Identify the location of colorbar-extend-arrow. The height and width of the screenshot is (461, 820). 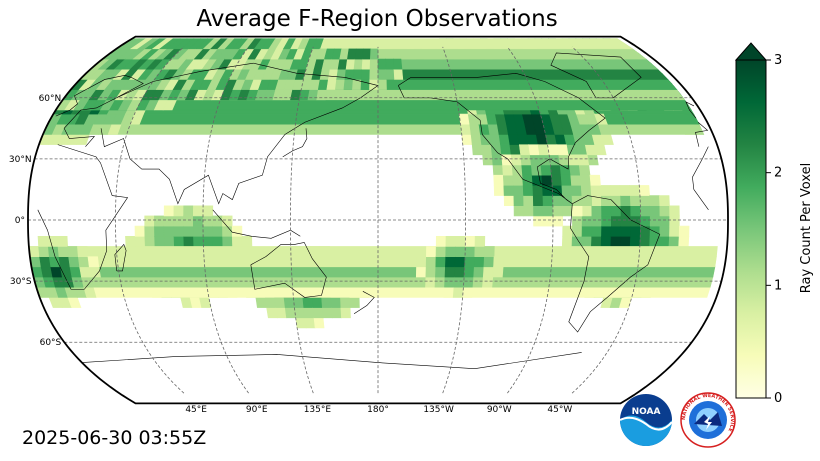
(751, 51).